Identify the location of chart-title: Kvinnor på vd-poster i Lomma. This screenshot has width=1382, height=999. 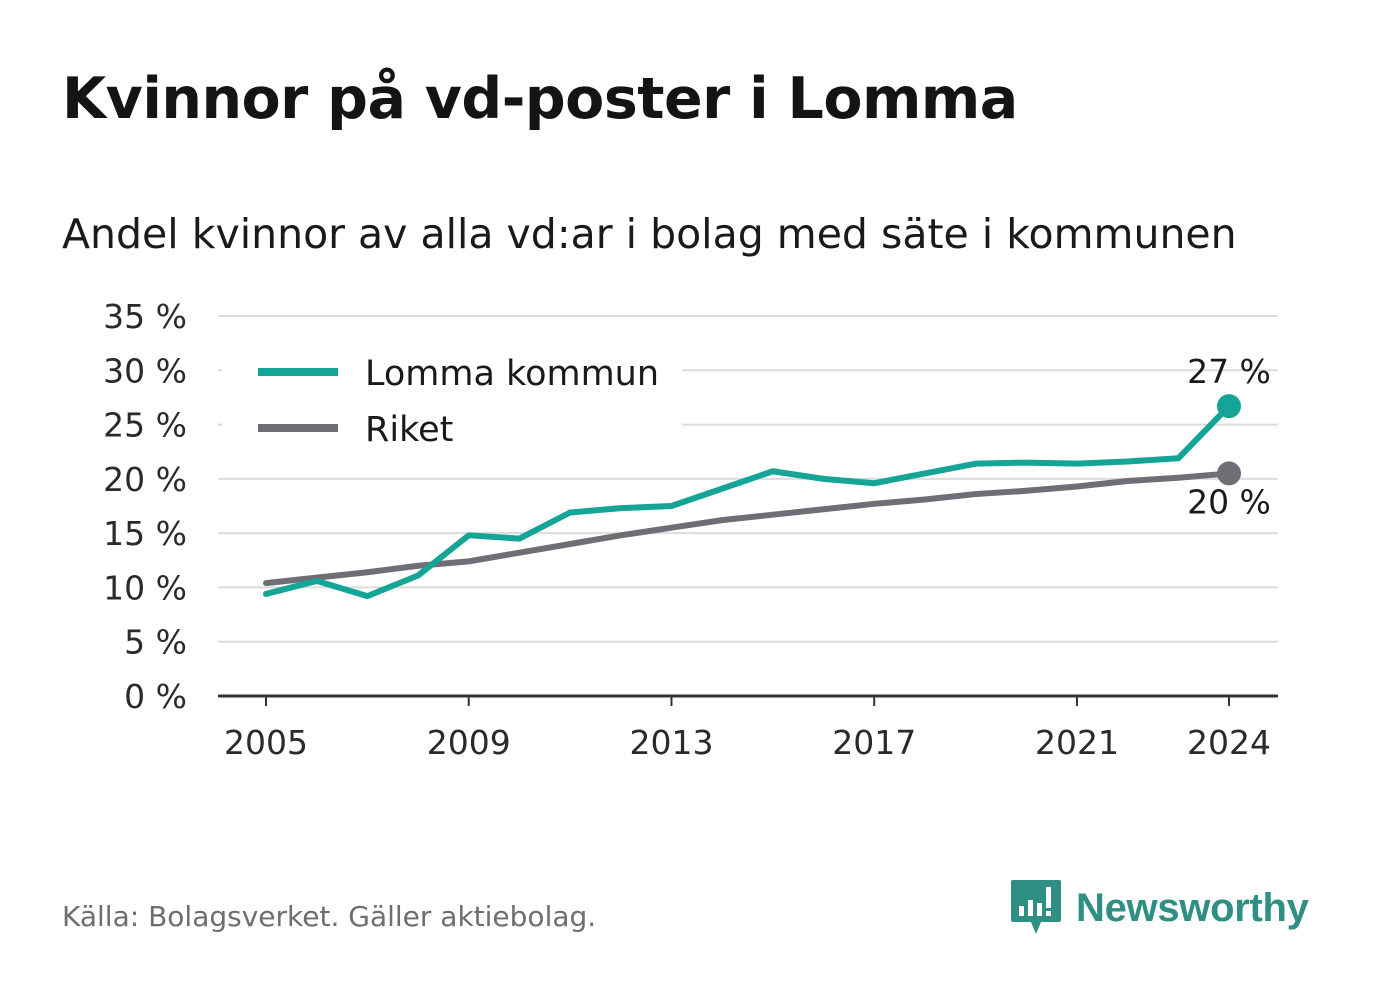
(540, 99).